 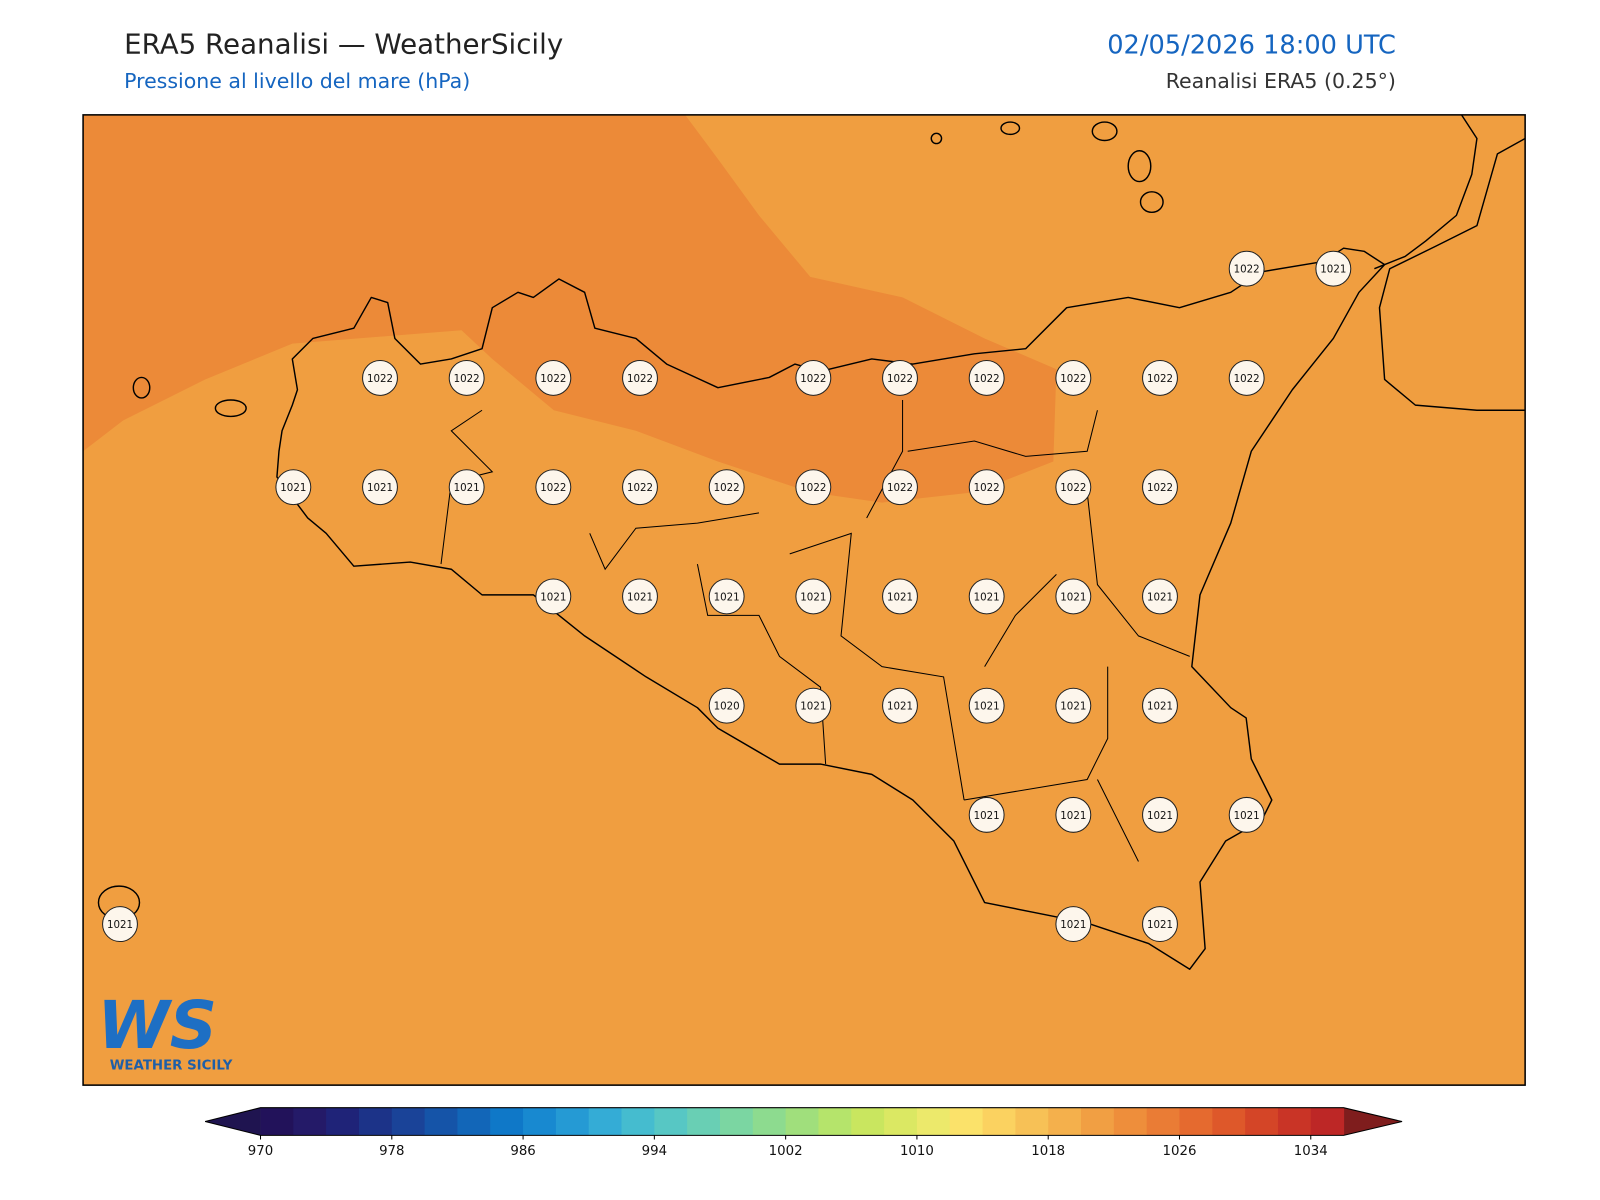 I want to click on colorbar-tick-label: 1018, so click(x=1048, y=1151).